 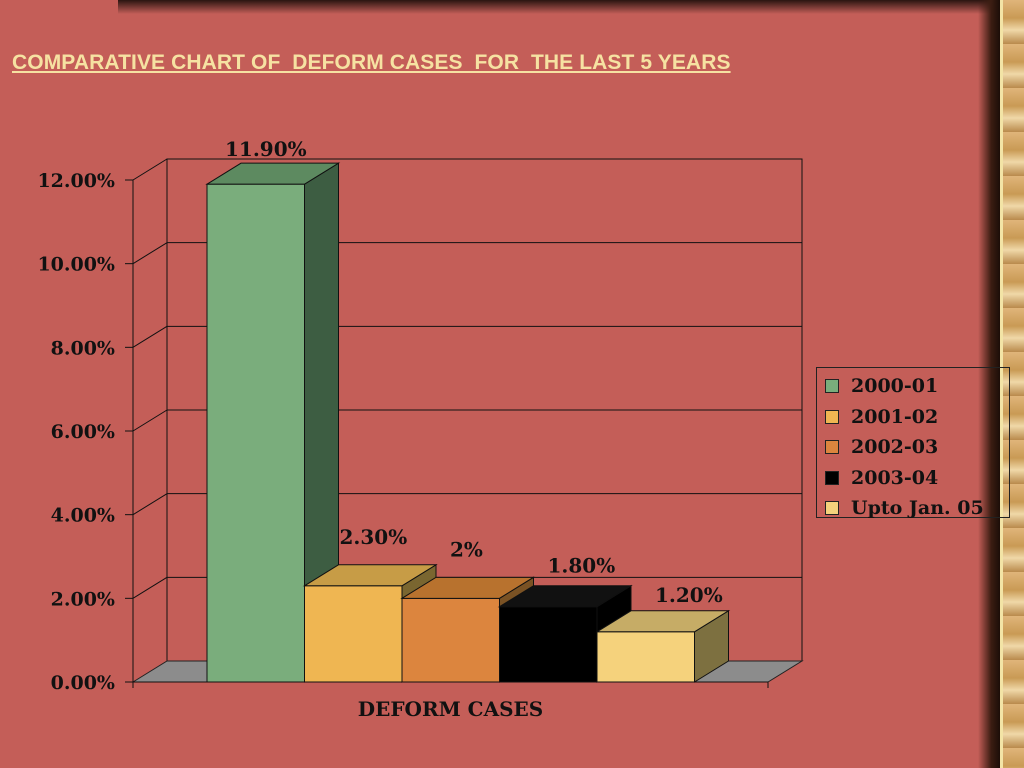 I want to click on legend-item-upto-jan-05: Upto Jan. 05, so click(x=913, y=508).